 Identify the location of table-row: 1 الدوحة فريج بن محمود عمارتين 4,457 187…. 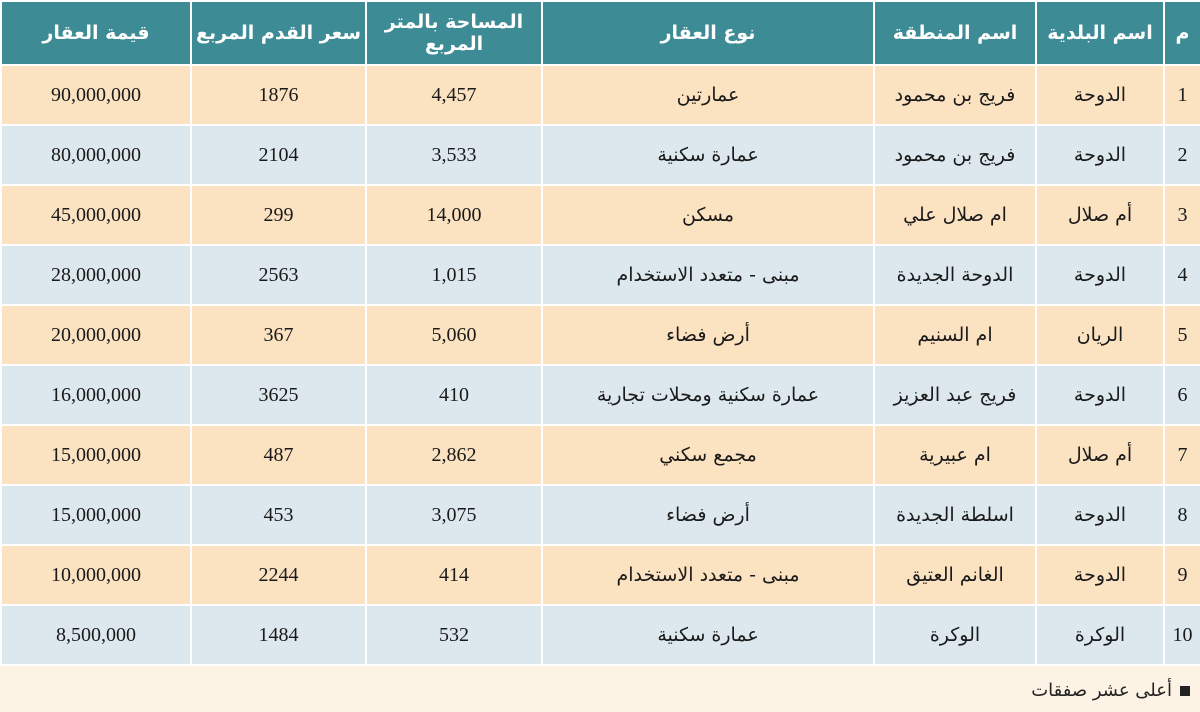
(600, 95).